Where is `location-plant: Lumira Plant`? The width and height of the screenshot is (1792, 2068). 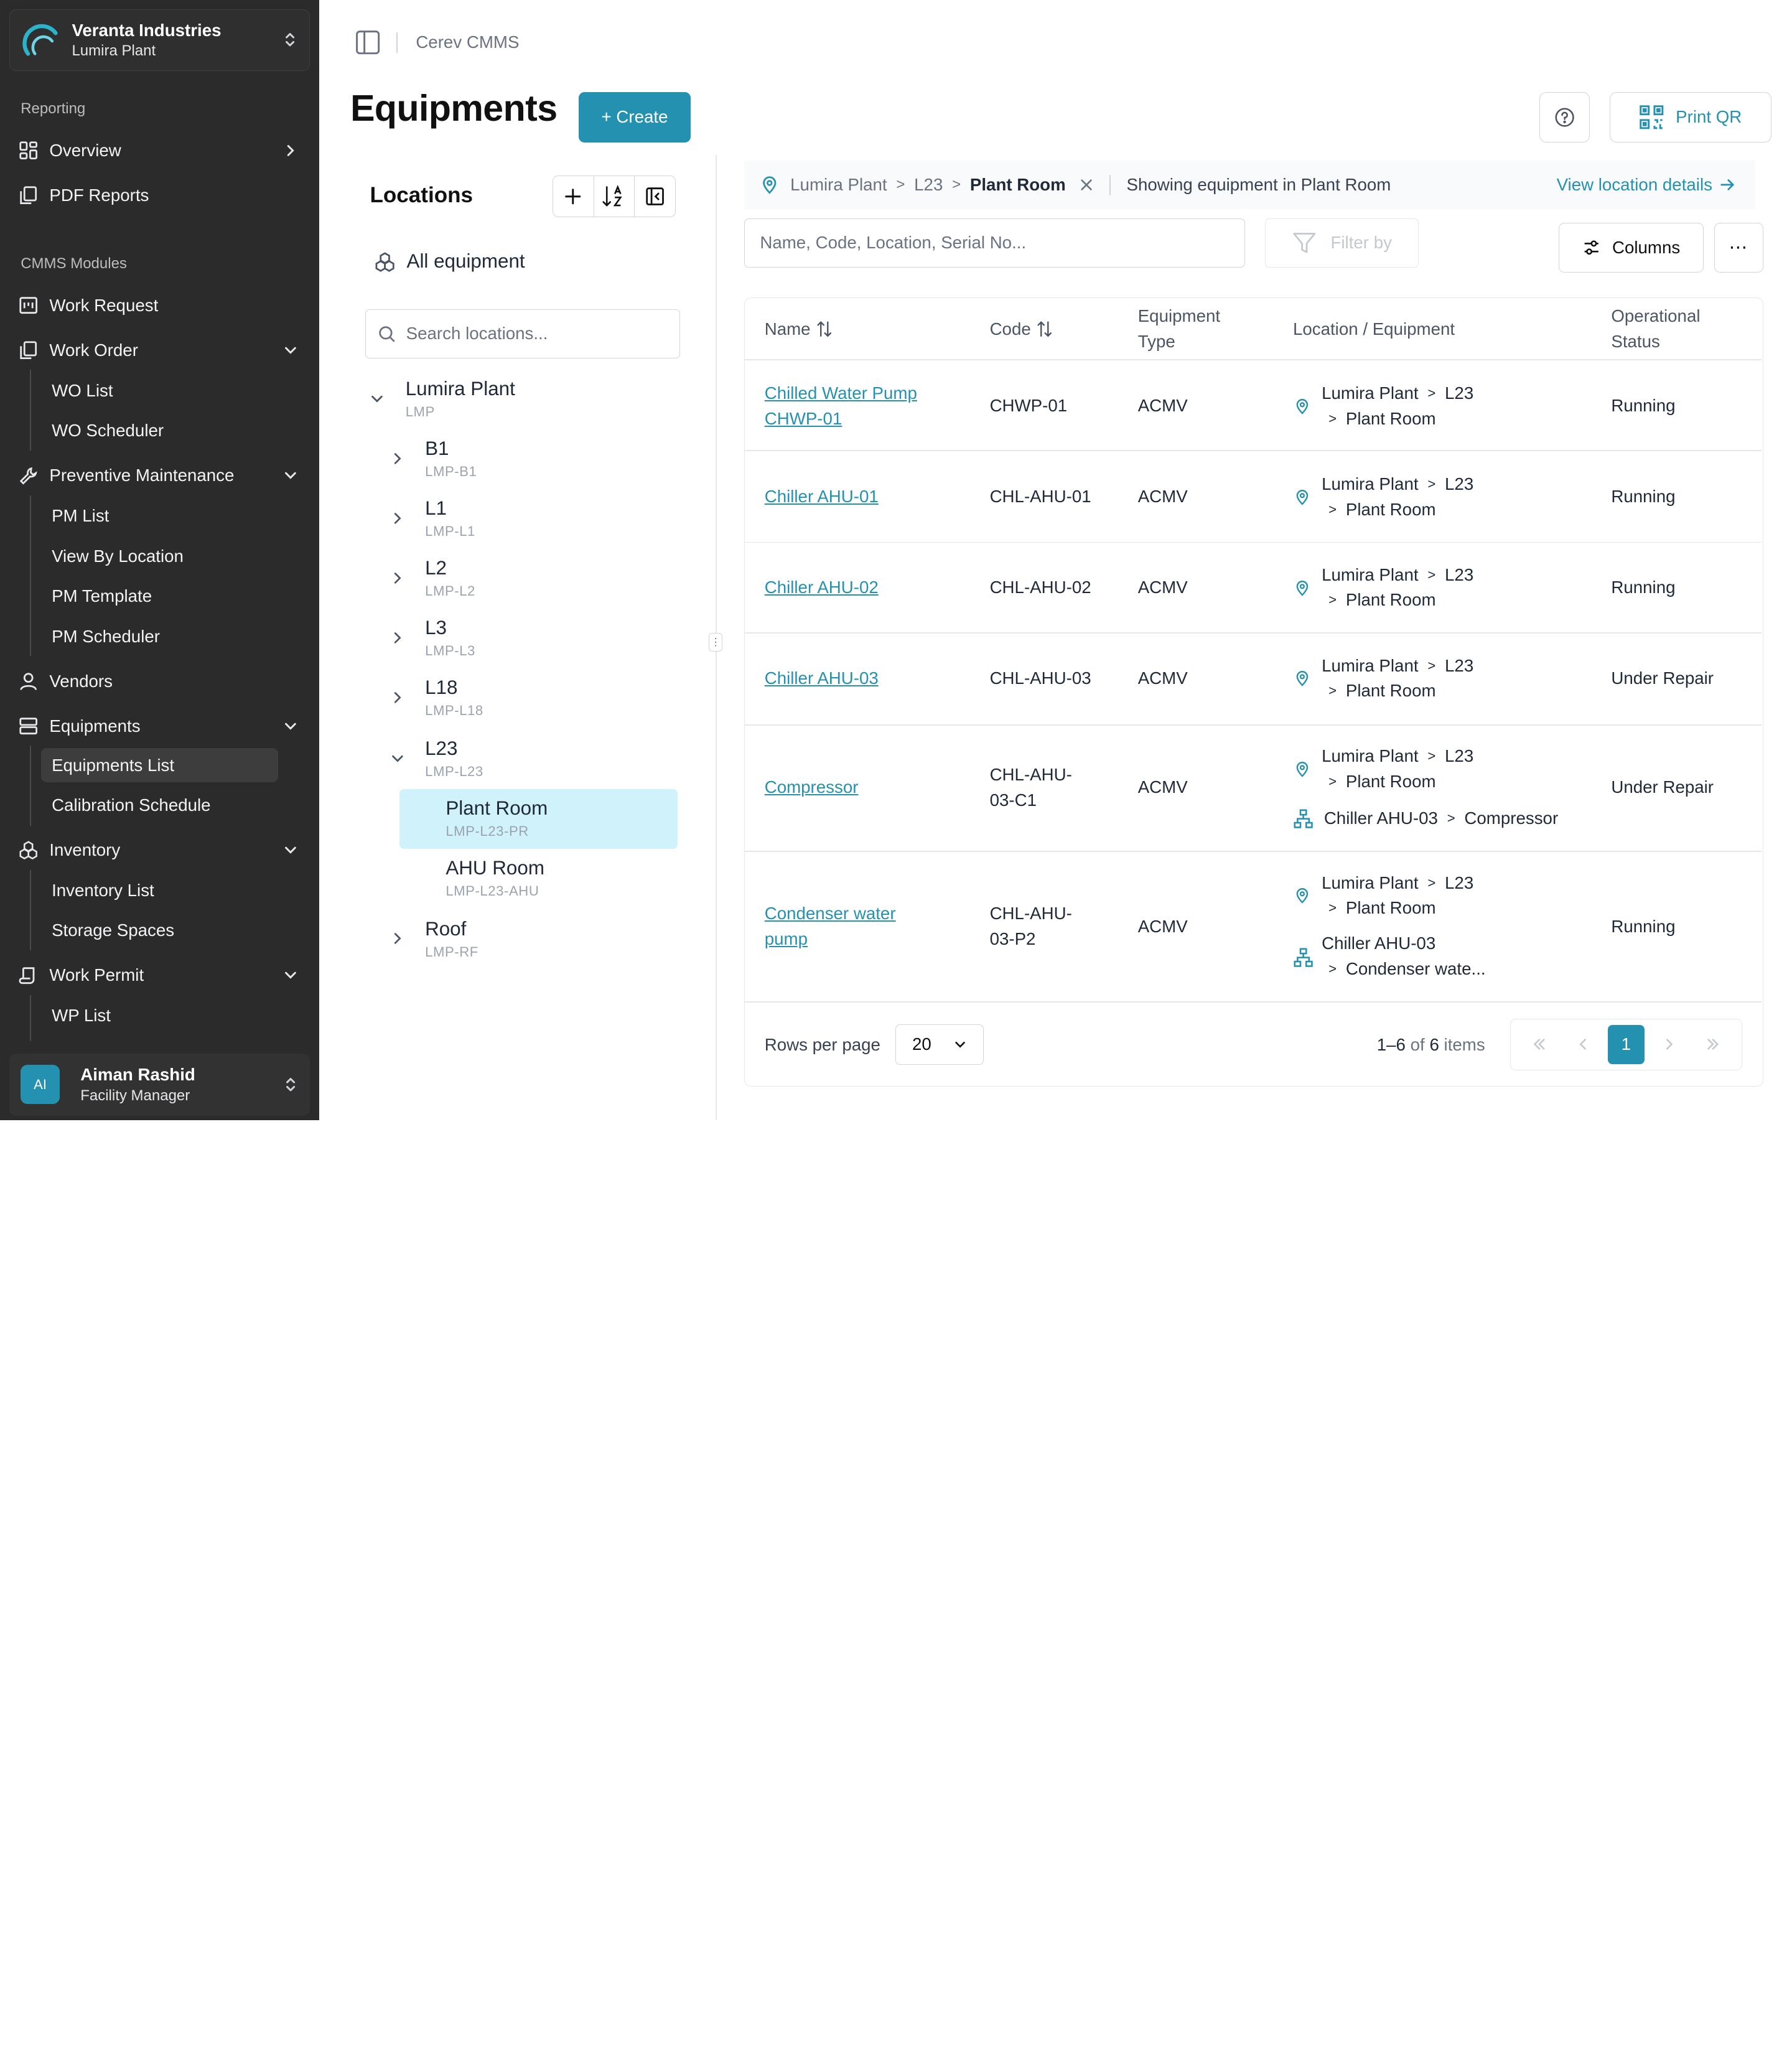
location-plant: Lumira Plant is located at coordinates (1370, 882).